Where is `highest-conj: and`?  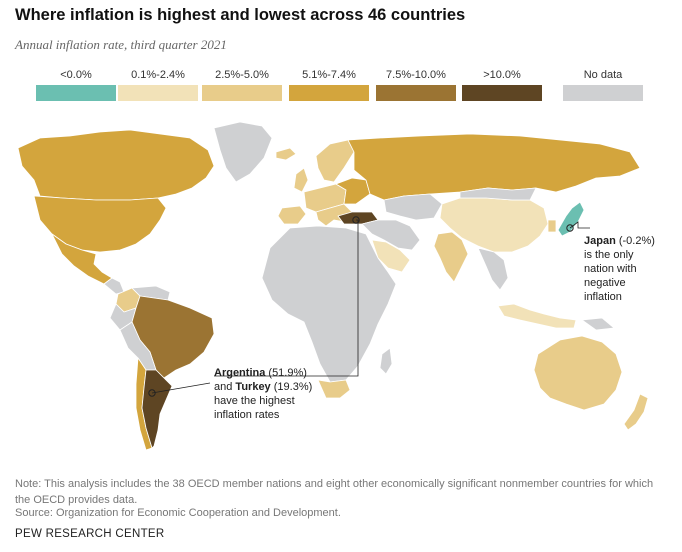 highest-conj: and is located at coordinates (223, 387).